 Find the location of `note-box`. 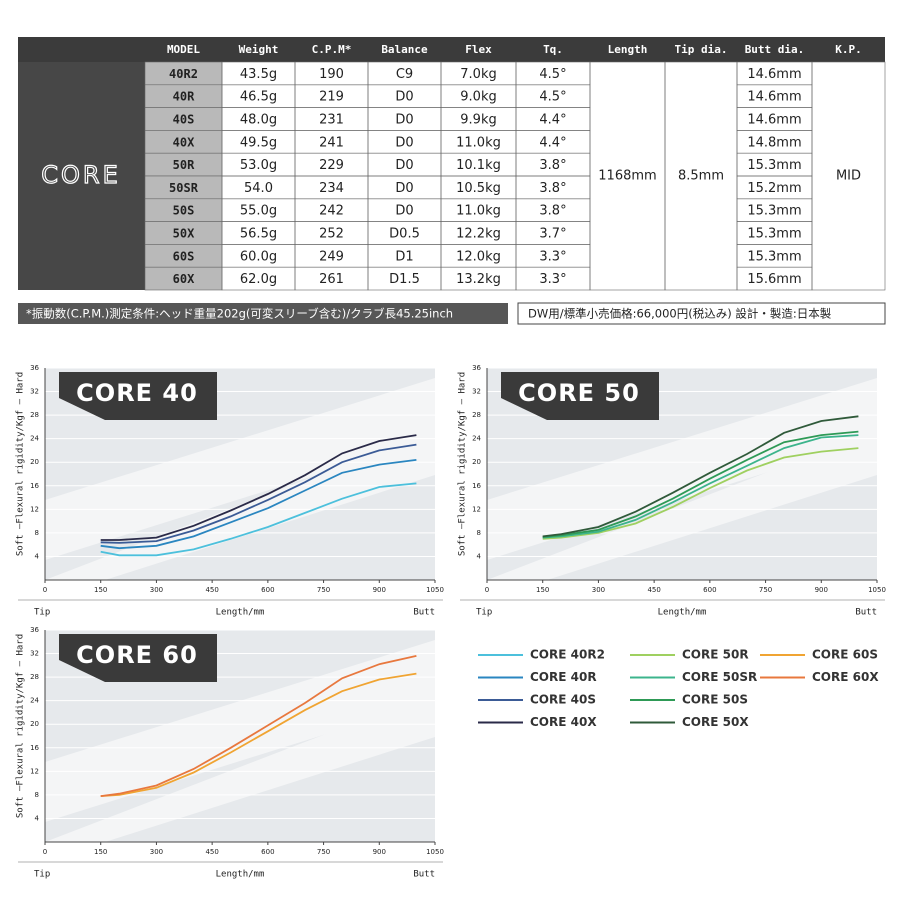

note-box is located at coordinates (263, 313).